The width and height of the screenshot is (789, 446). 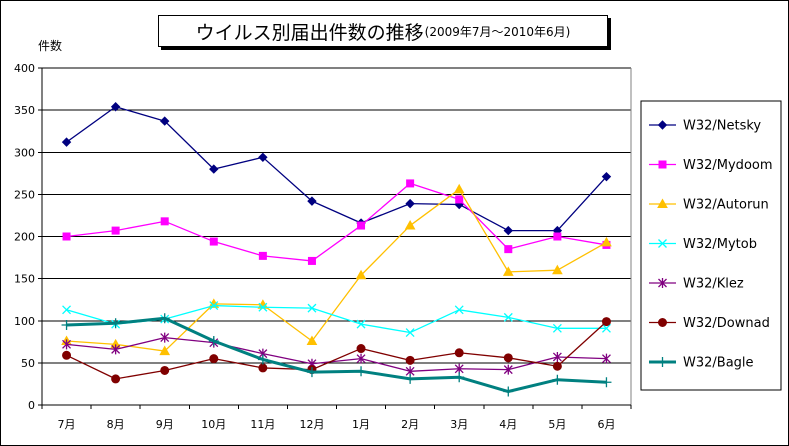 I want to click on chart-title-box: ウイルス別届出件数の推移 (2009年7月～2010年6月), so click(x=383, y=31).